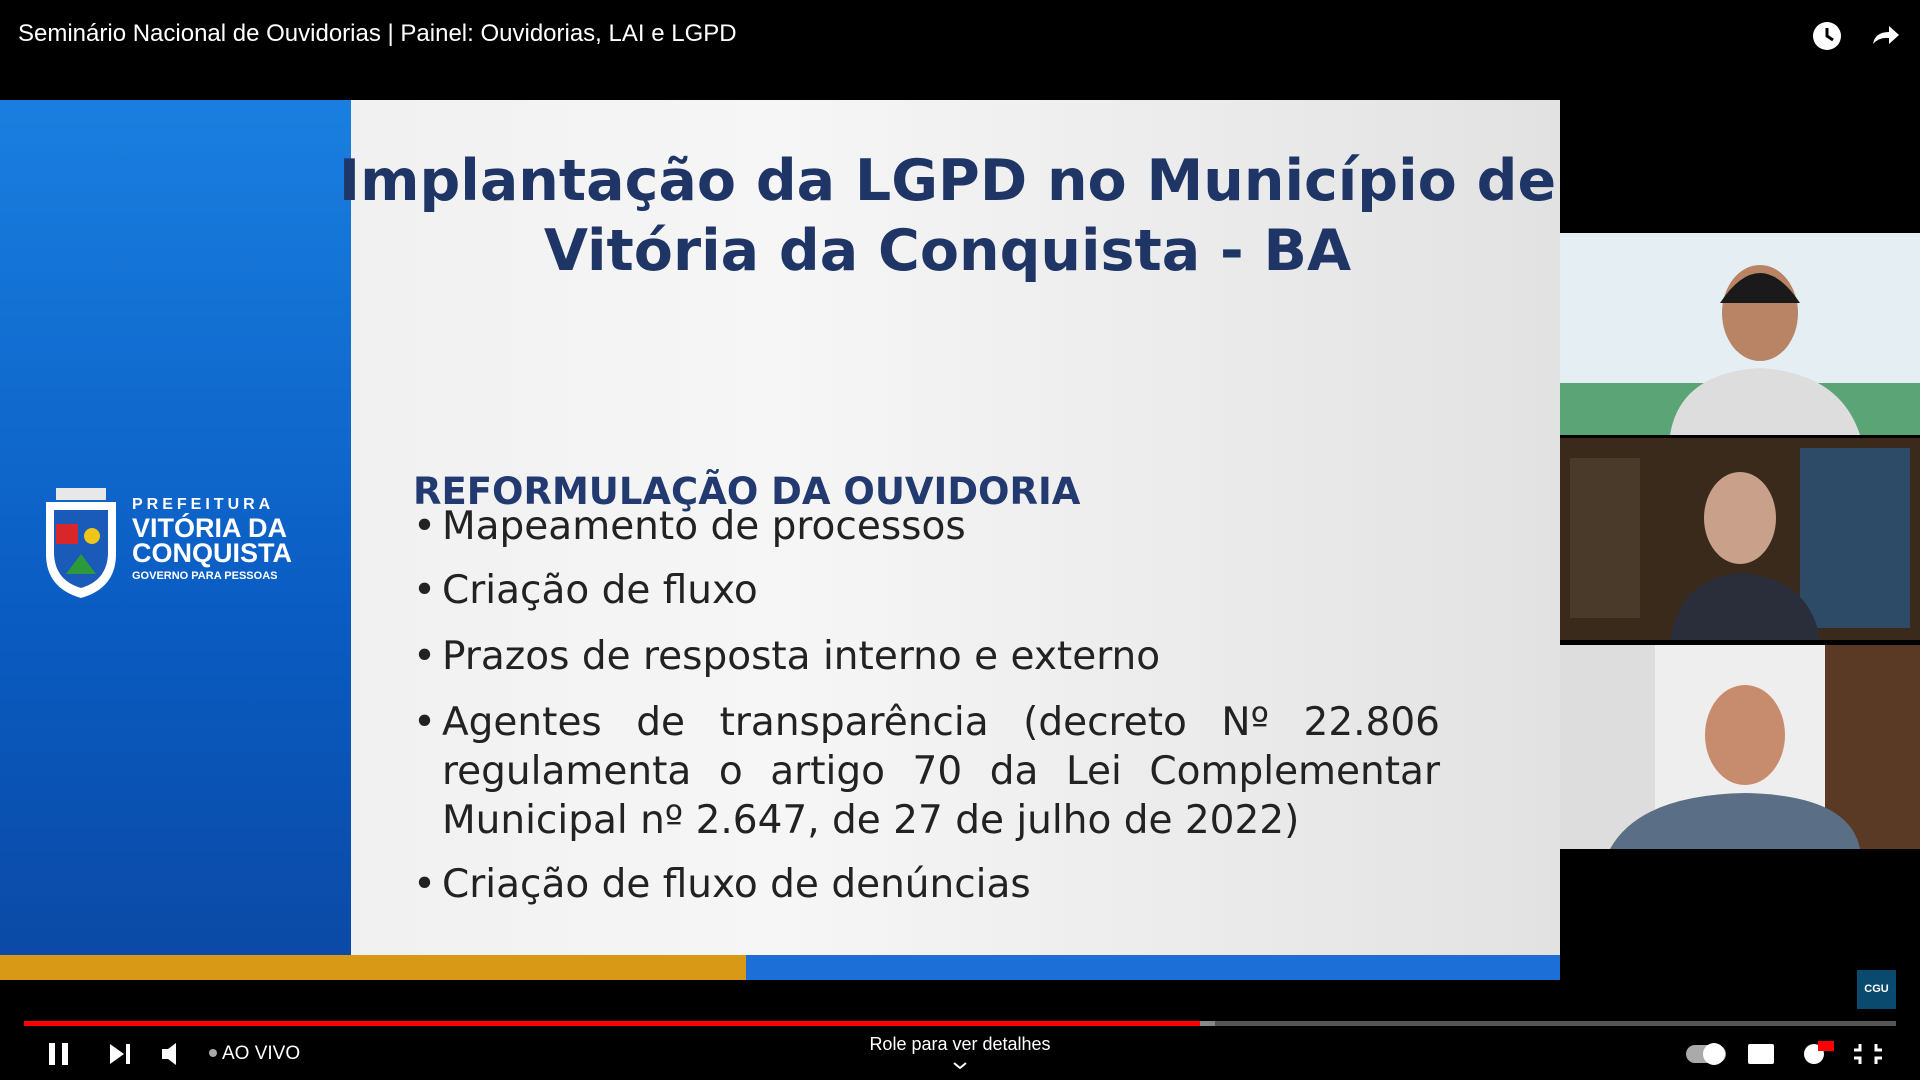 Image resolution: width=1920 pixels, height=1080 pixels. I want to click on bullet-item: • Criação de fluxo, so click(926, 590).